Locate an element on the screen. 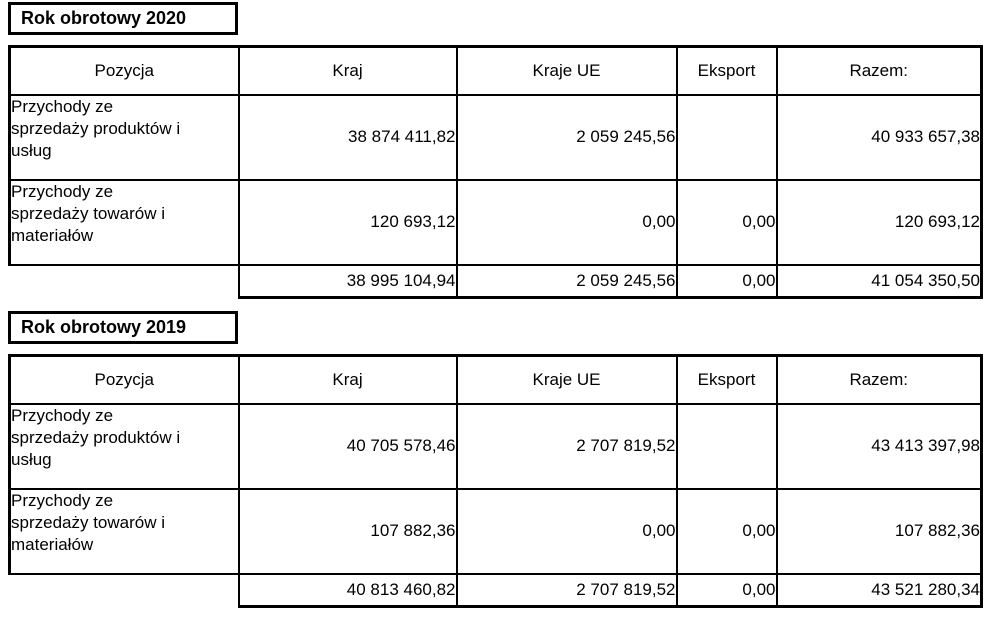 The image size is (986, 620). year-title-2019: Rok obrotowy 2019 is located at coordinates (123, 327).